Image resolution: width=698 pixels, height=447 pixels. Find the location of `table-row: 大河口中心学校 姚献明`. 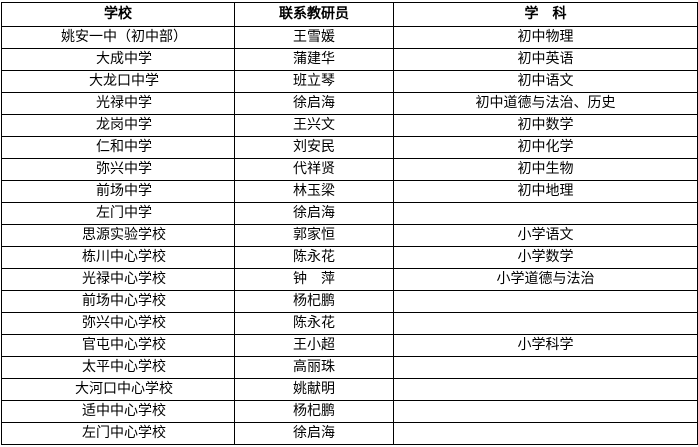

table-row: 大河口中心学校 姚献明 is located at coordinates (349, 389).